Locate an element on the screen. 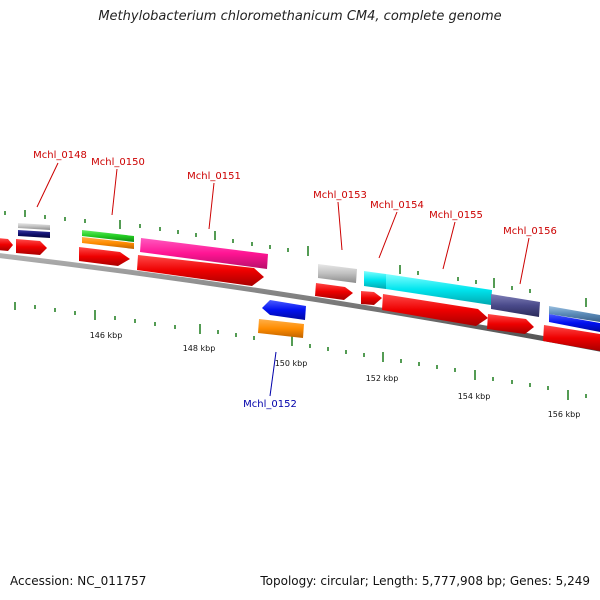 Image resolution: width=600 pixels, height=600 pixels. scale-label: 156 kbp is located at coordinates (564, 414).